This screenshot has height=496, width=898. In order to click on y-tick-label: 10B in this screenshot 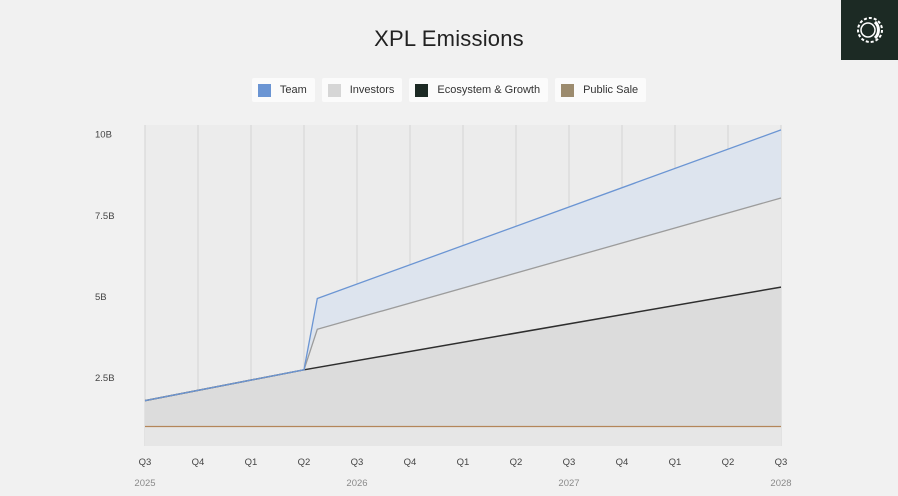, I will do `click(103, 135)`.